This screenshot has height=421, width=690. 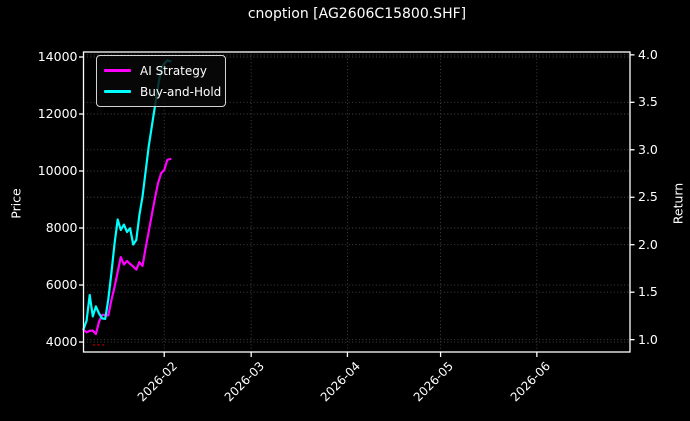 What do you see at coordinates (648, 197) in the screenshot?
I see `return-tick-label: 2.5` at bounding box center [648, 197].